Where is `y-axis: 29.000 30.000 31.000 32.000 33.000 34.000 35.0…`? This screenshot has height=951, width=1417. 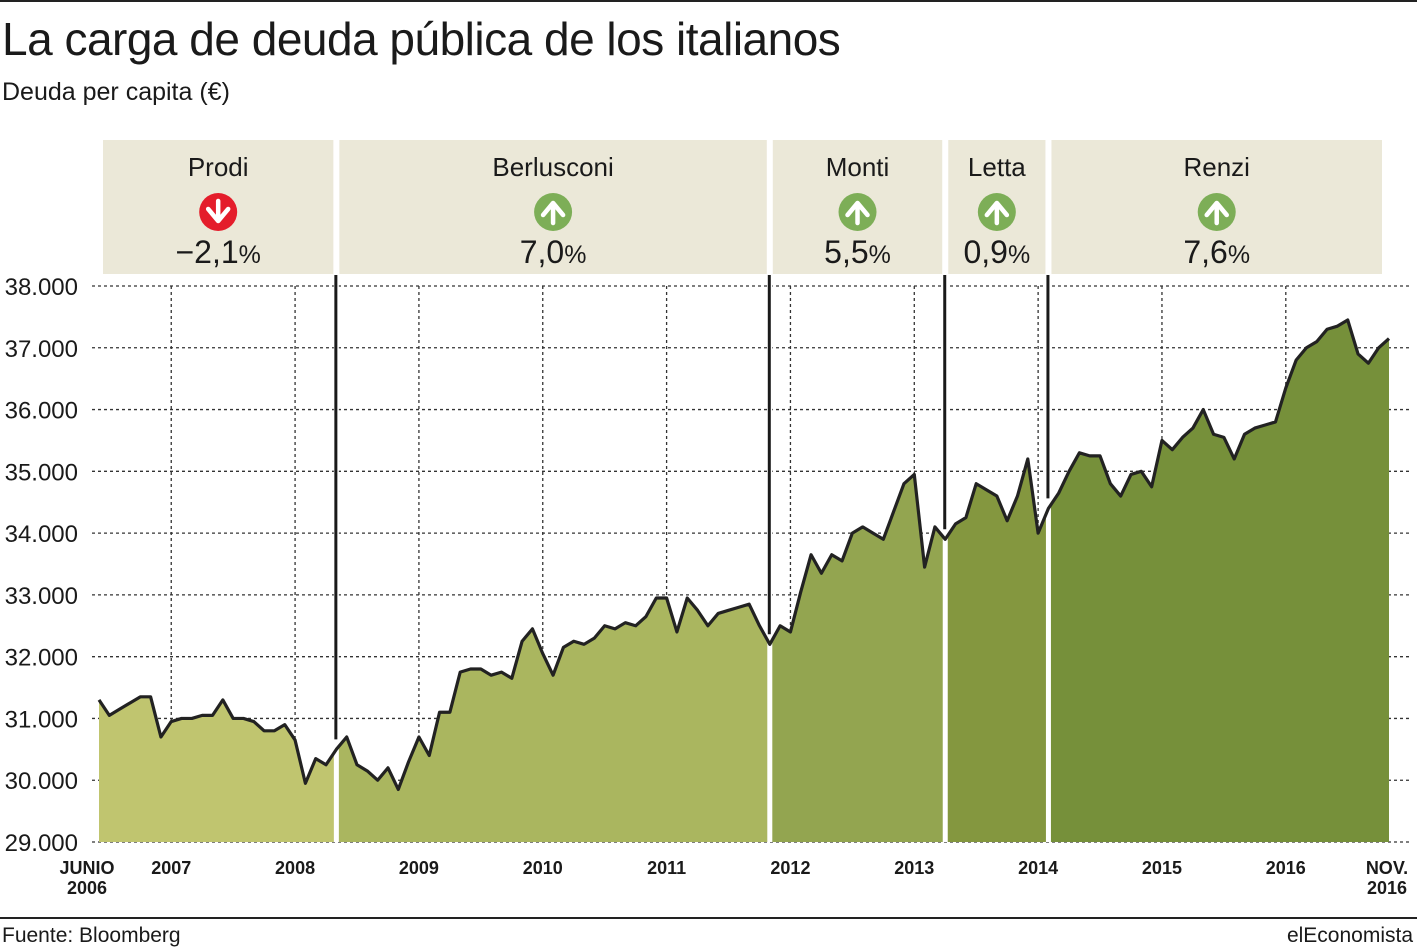 y-axis: 29.000 30.000 31.000 32.000 33.000 34.000 35.0… is located at coordinates (41, 565).